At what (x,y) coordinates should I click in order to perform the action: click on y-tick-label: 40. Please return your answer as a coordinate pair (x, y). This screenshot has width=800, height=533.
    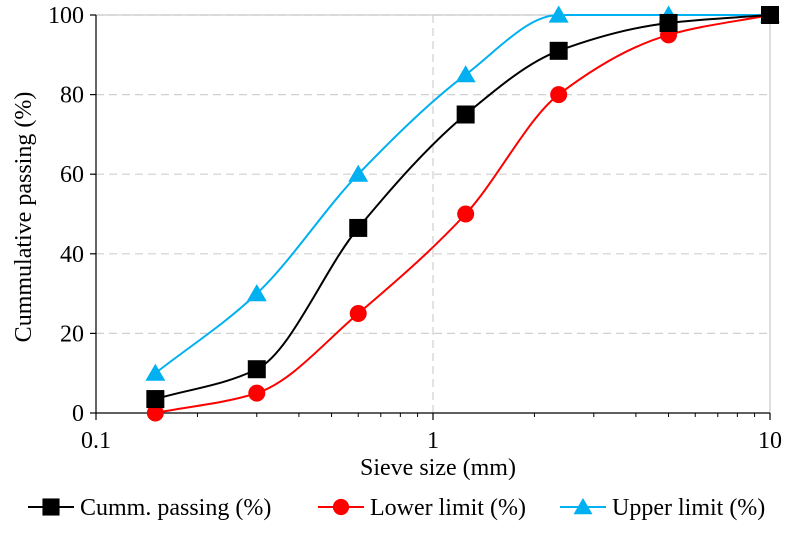
    Looking at the image, I should click on (72, 255).